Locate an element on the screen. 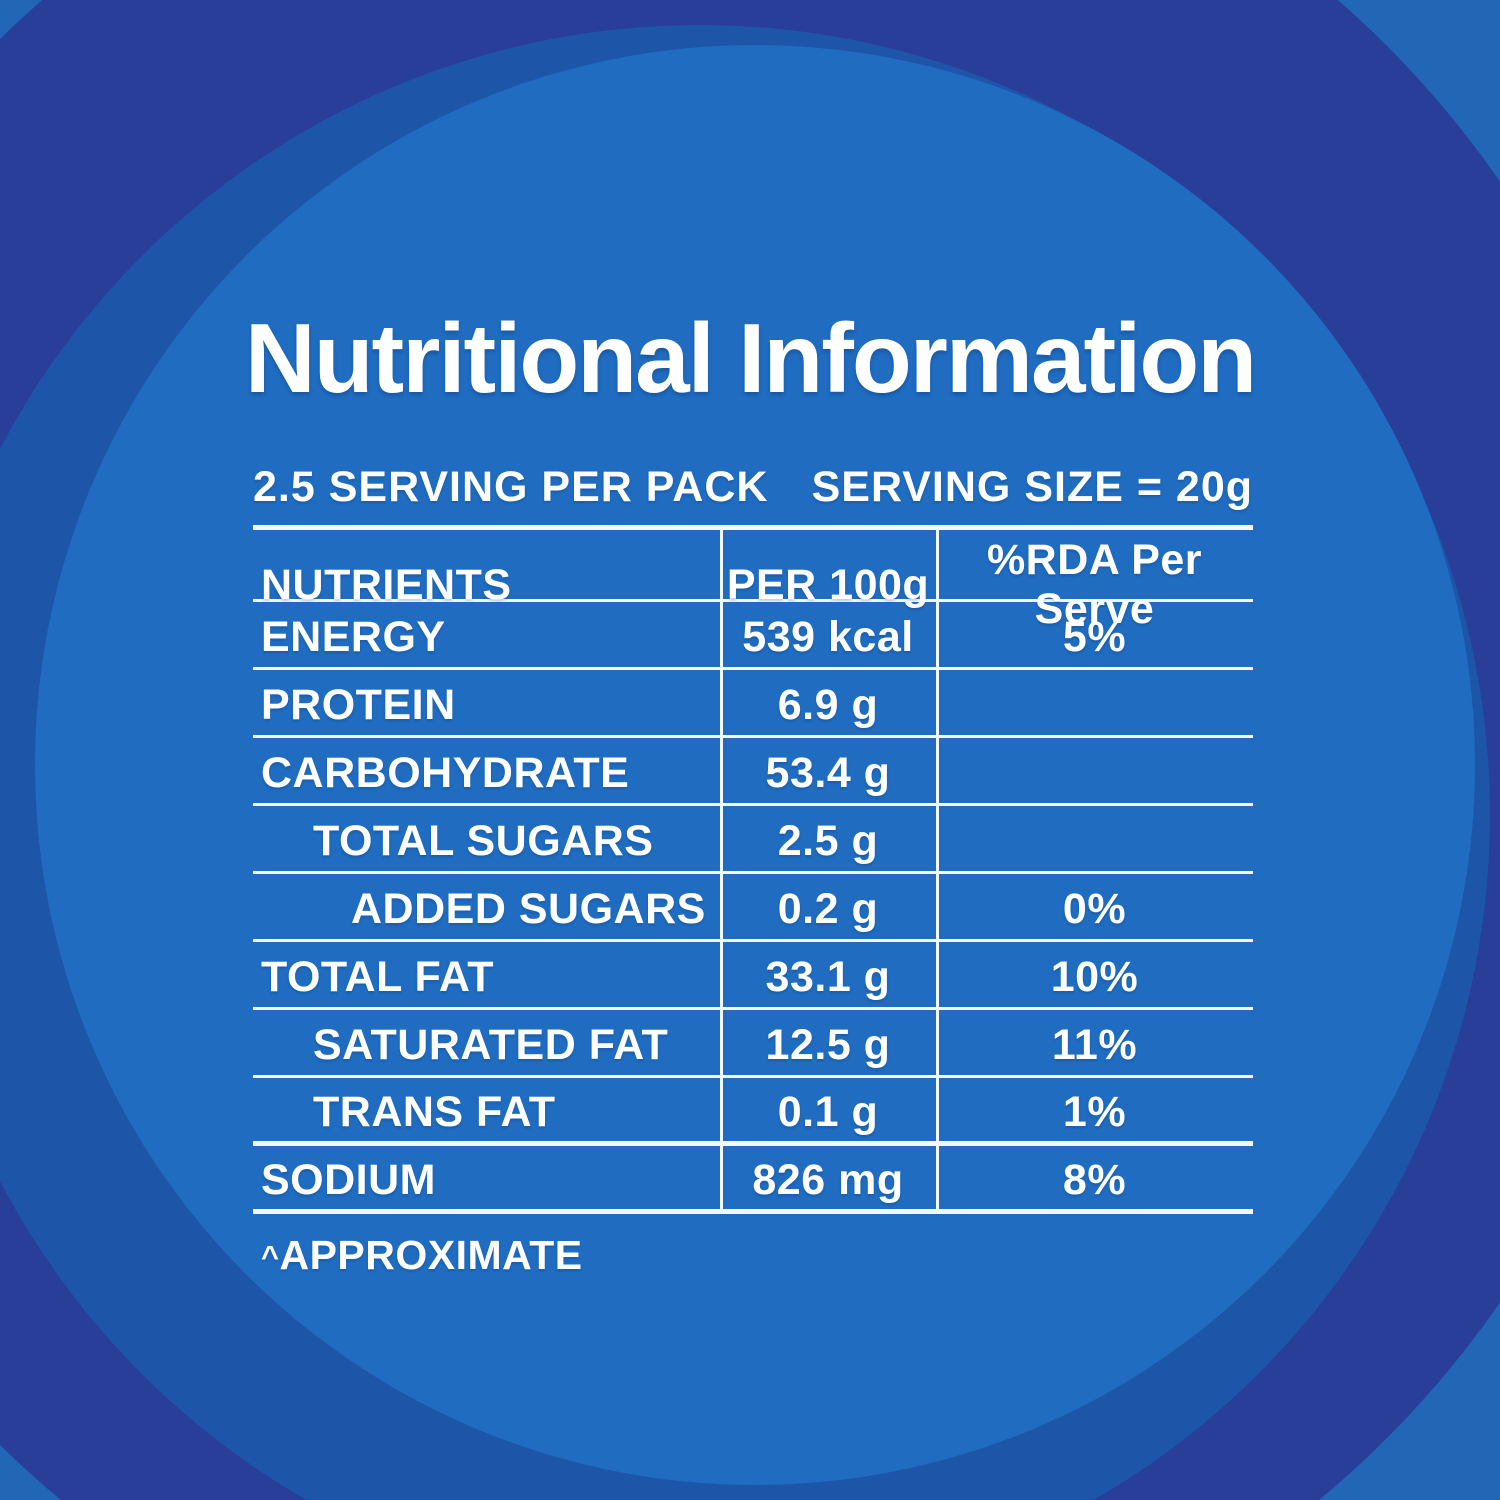 The width and height of the screenshot is (1500, 1500). nutrient-value: 0.2 g is located at coordinates (828, 909).